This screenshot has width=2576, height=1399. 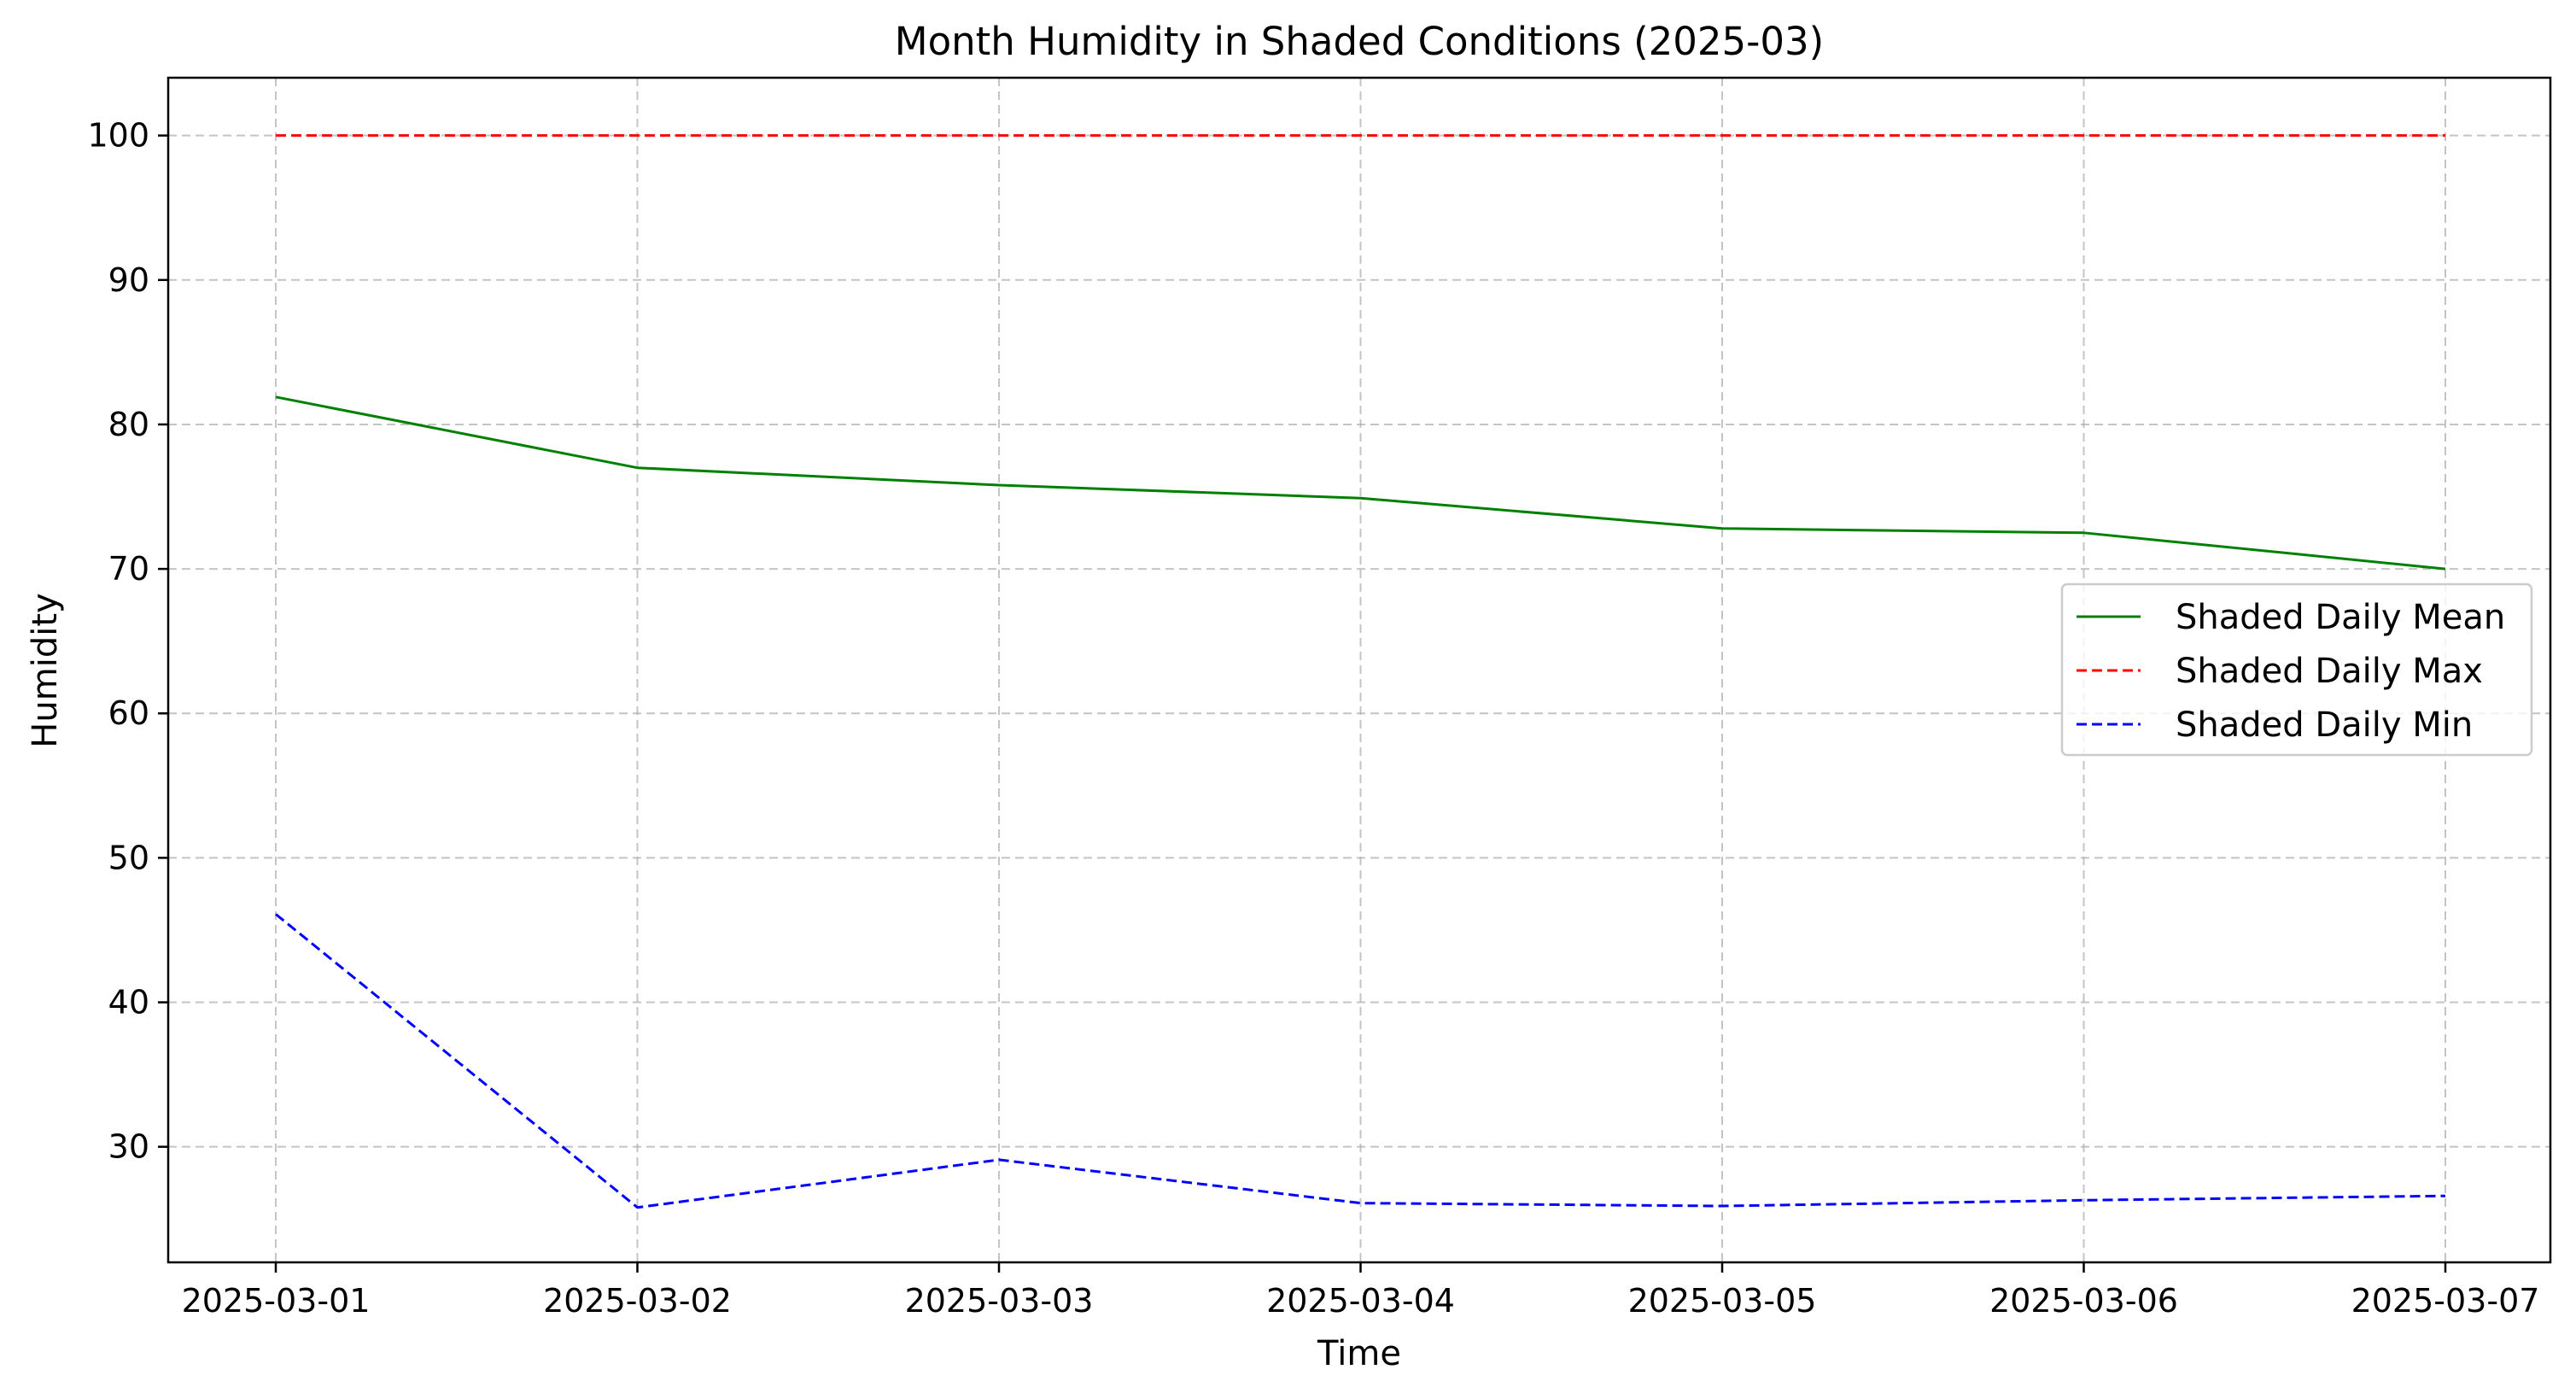 I want to click on legend-box, so click(x=2296, y=669).